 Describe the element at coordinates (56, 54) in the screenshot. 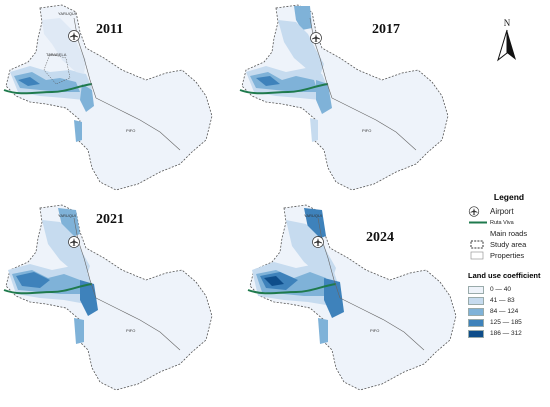

I see `town-label-center: TABABELA` at that location.